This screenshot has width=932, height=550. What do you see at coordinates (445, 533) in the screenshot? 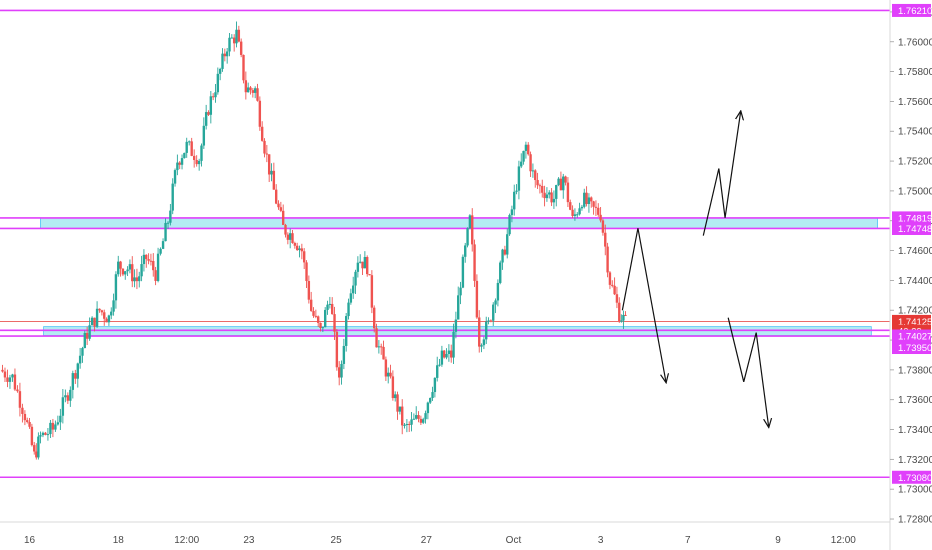
I see `time-axis: 16 18 12:00 23 25 27 Oct 3 7 9 12:00` at bounding box center [445, 533].